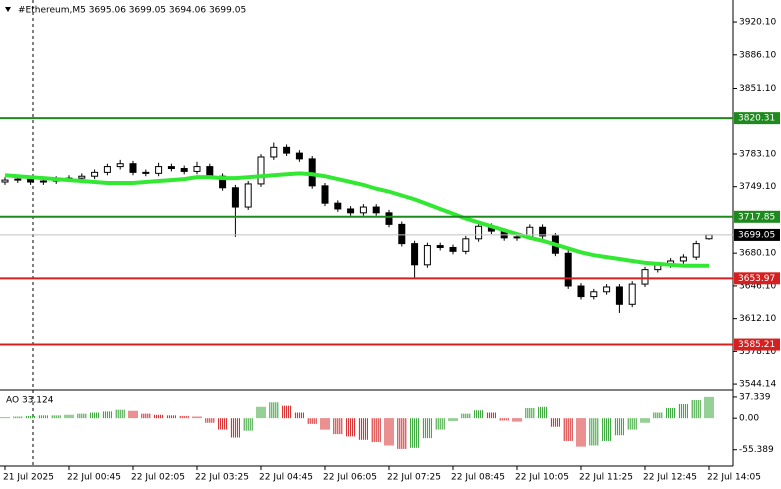  Describe the element at coordinates (350, 478) in the screenshot. I see `x-tick-label: 22 Jul 06:05` at that location.